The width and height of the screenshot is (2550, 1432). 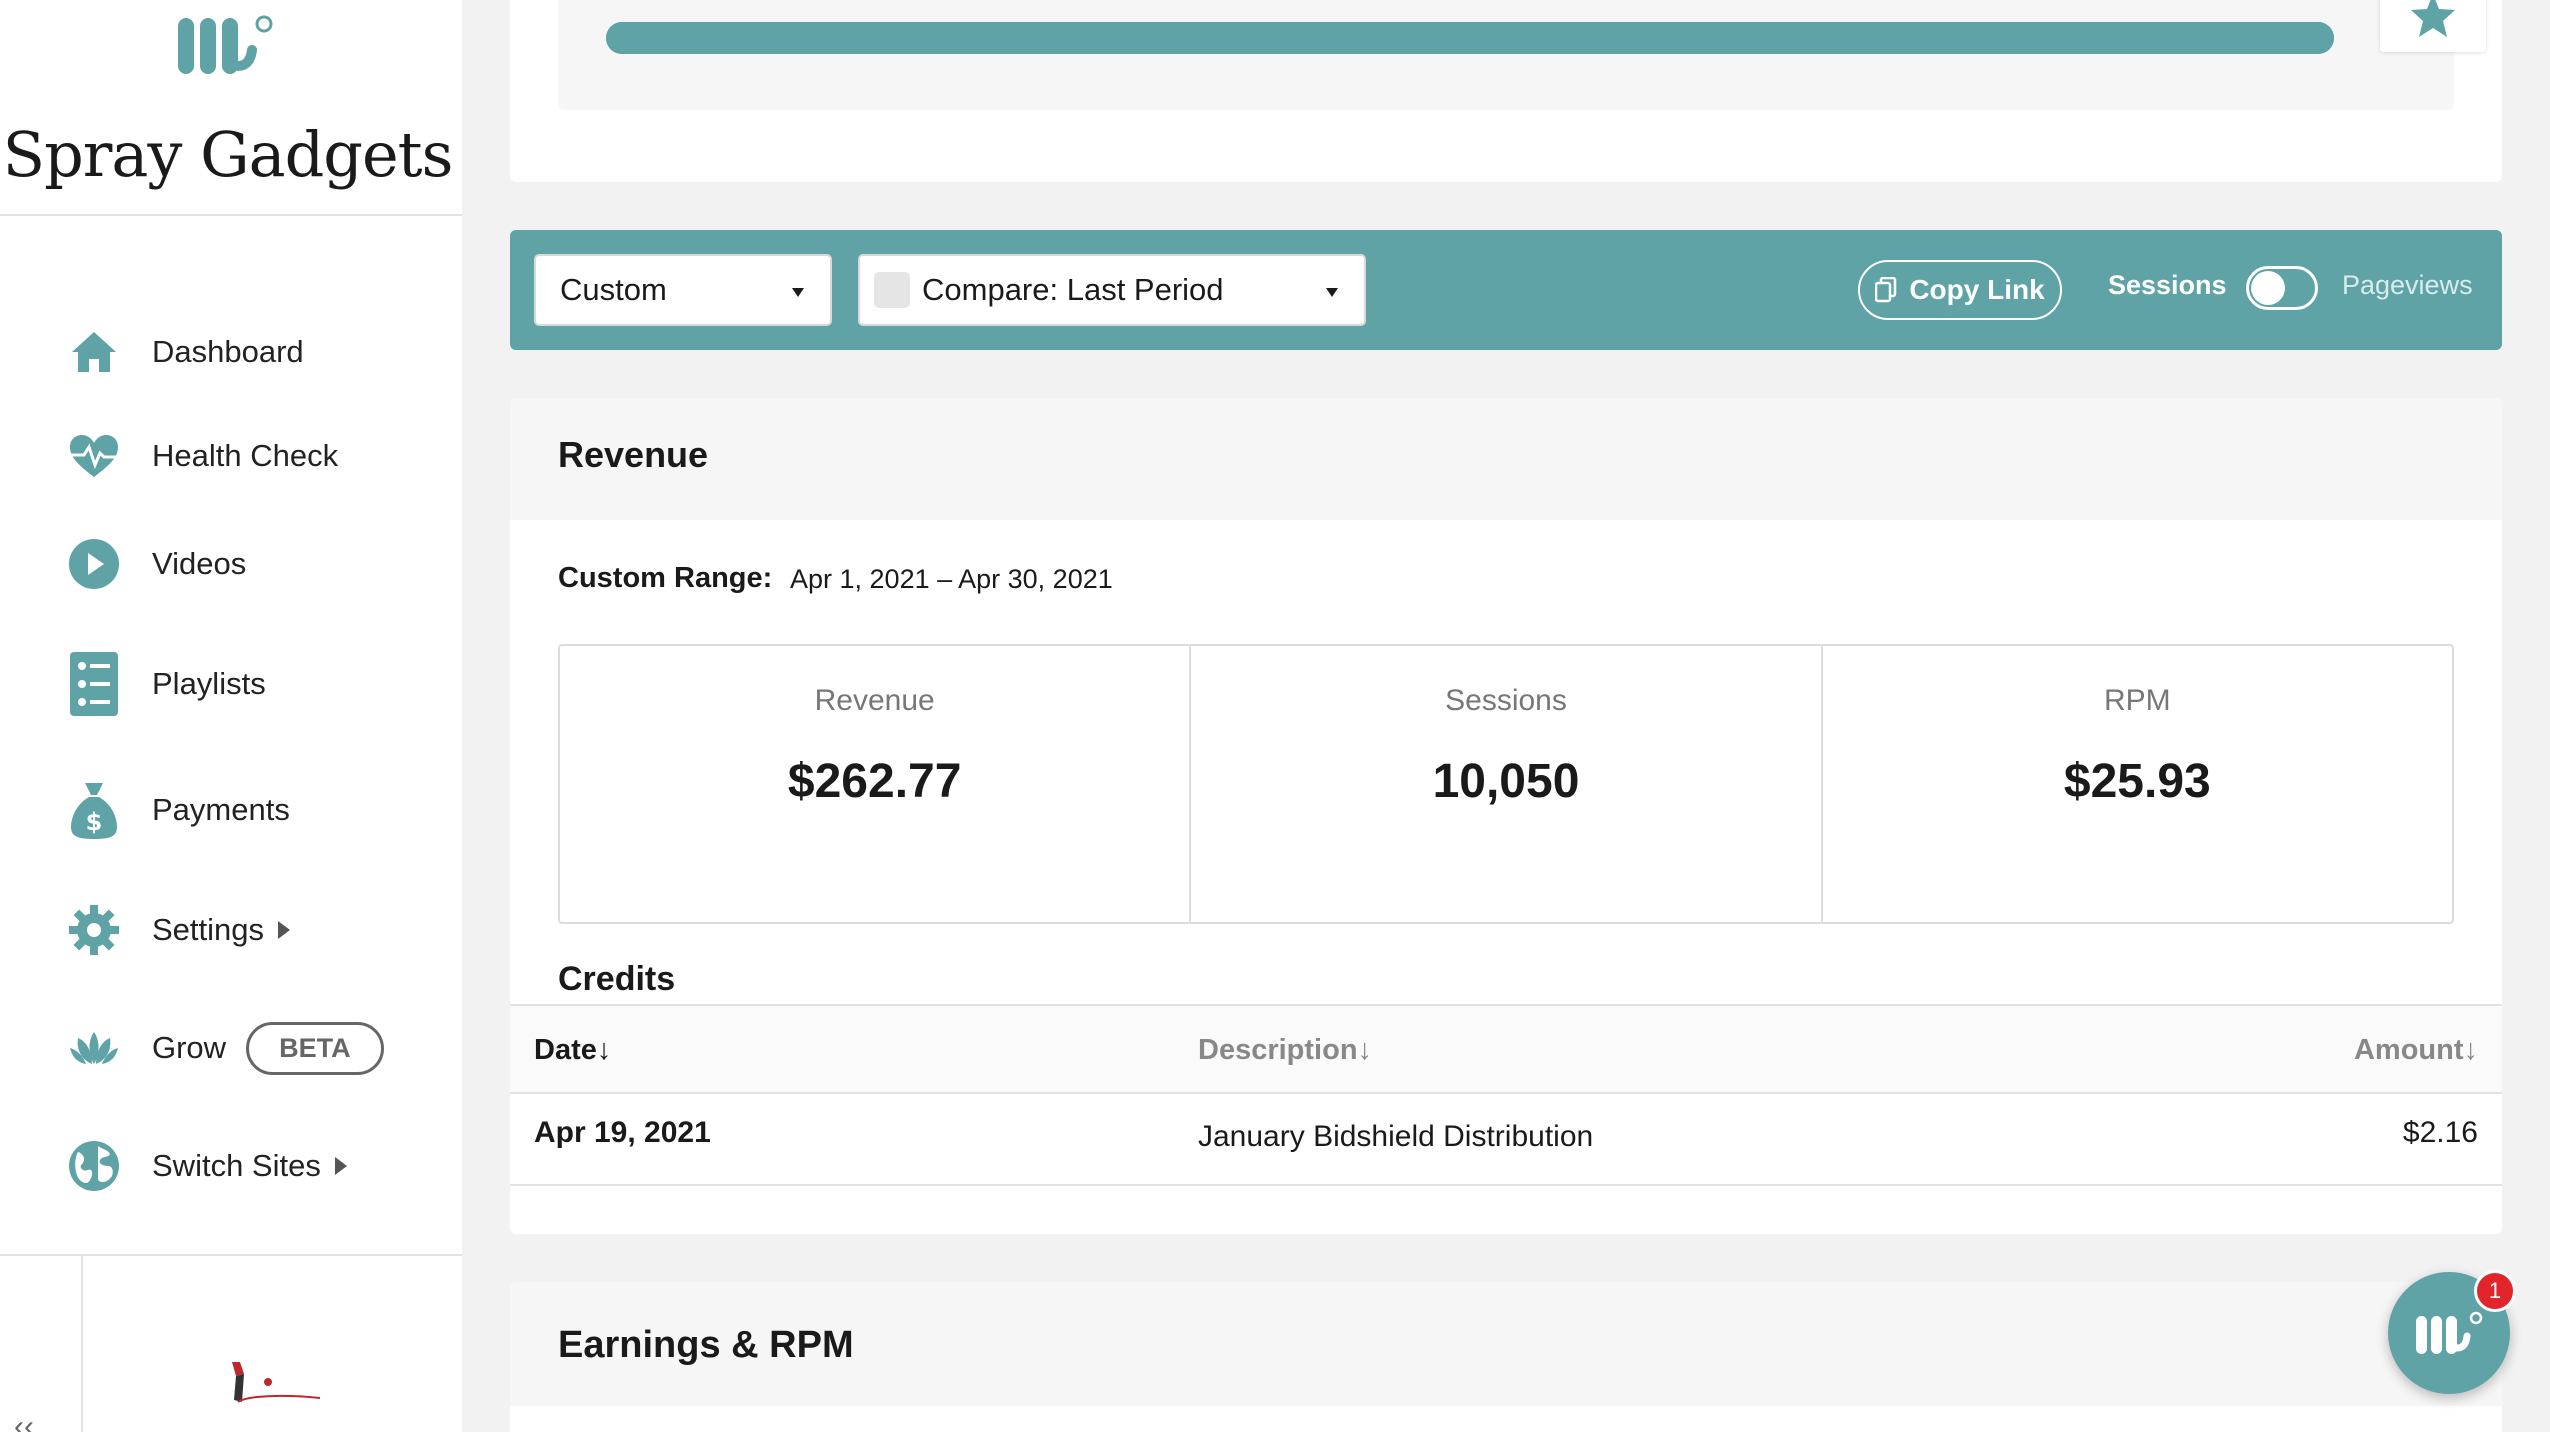 I want to click on compare-checkbox, so click(x=892, y=290).